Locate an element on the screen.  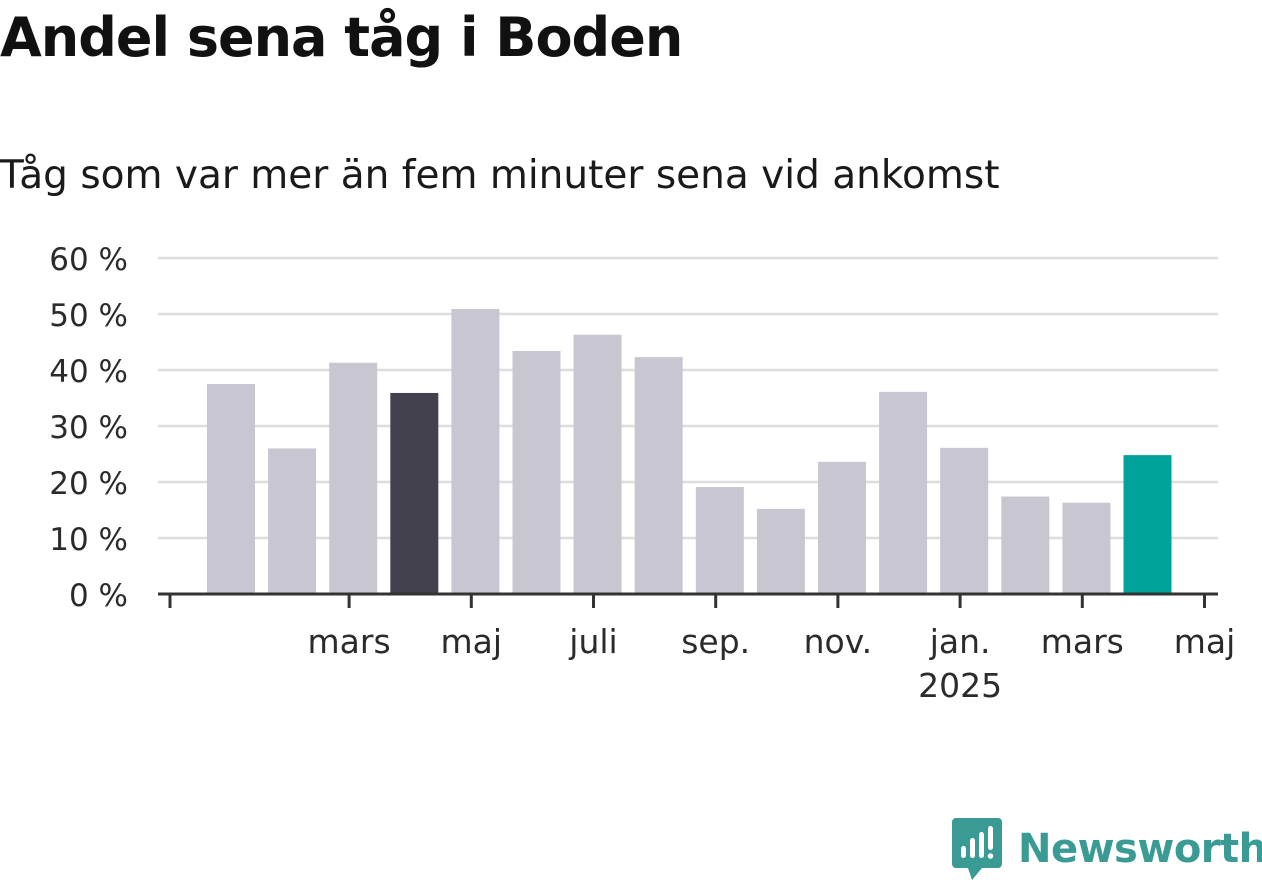
y-tick-label: 40 % is located at coordinates (88, 372).